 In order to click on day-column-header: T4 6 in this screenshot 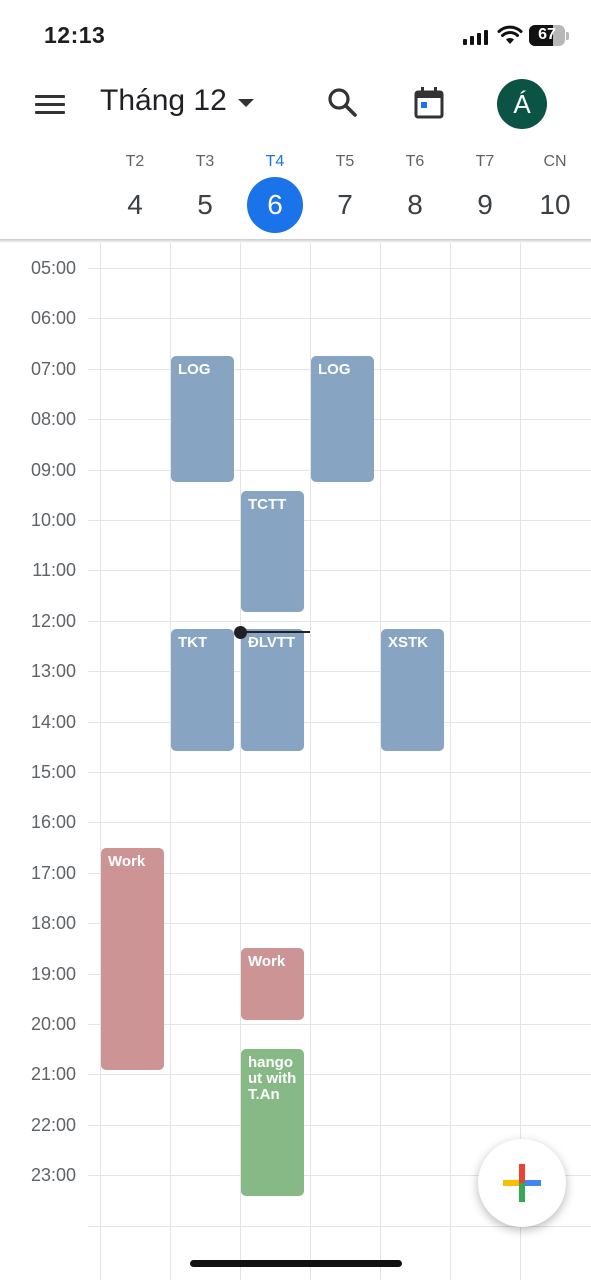, I will do `click(275, 190)`.